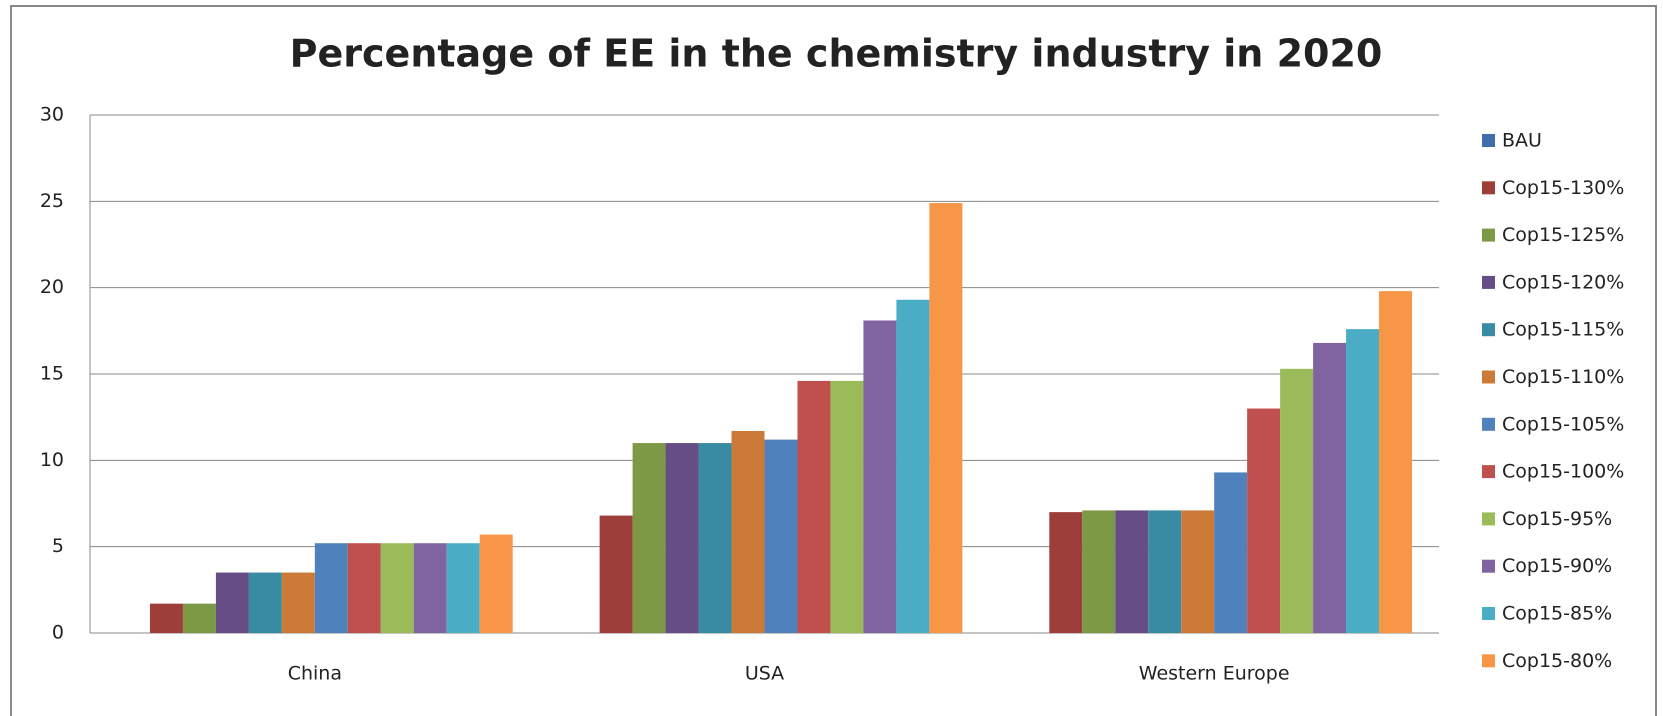 The width and height of the screenshot is (1663, 716). I want to click on y-tick-label: 30, so click(52, 115).